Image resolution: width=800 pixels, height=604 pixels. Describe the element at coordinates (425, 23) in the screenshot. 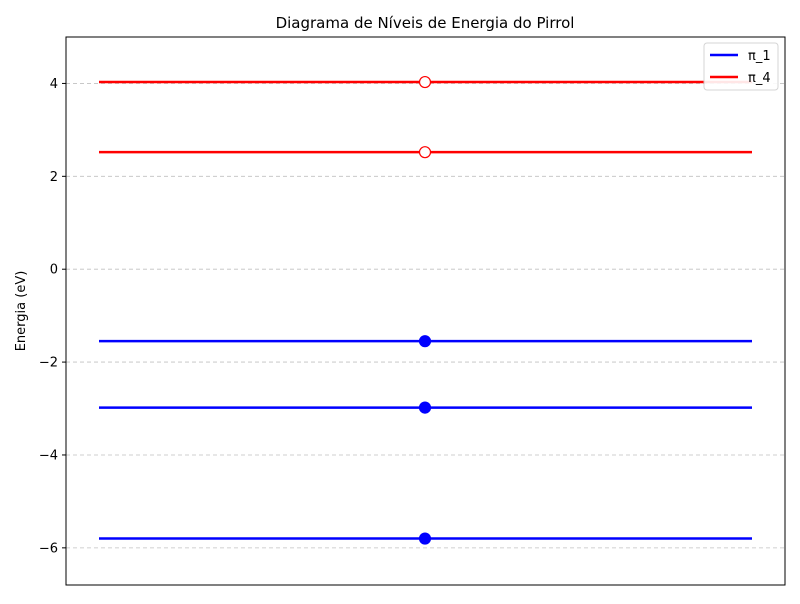

I see `chart-title: Diagrama de Níveis de Energia do Pirrol` at that location.